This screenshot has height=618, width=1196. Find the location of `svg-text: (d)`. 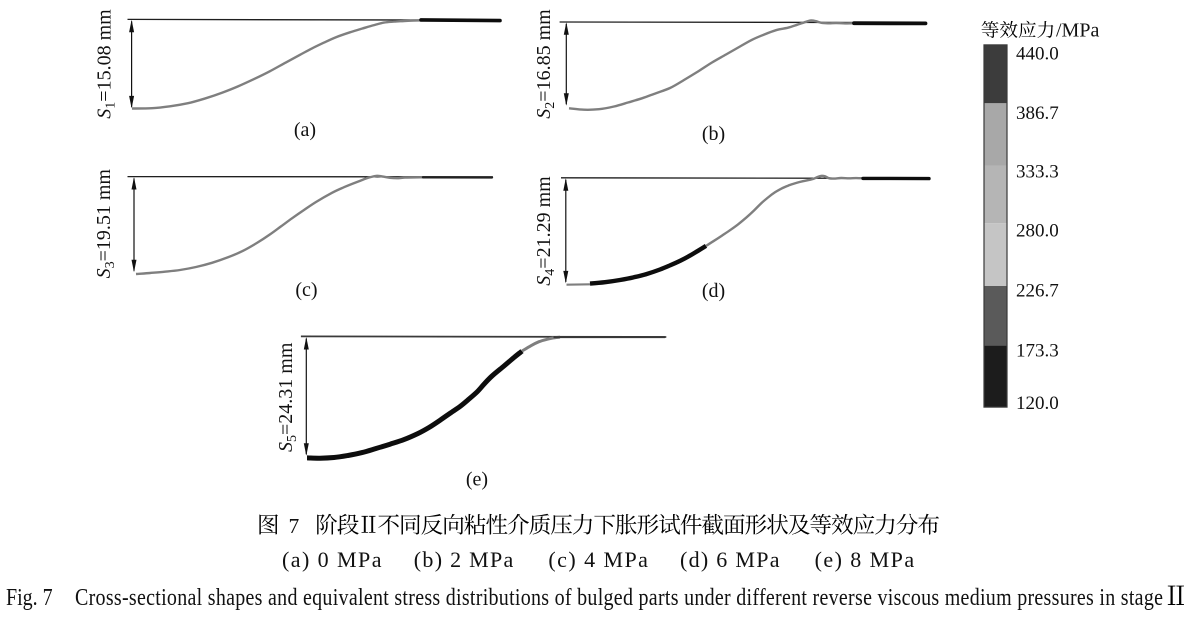

svg-text: (d) is located at coordinates (713, 291).